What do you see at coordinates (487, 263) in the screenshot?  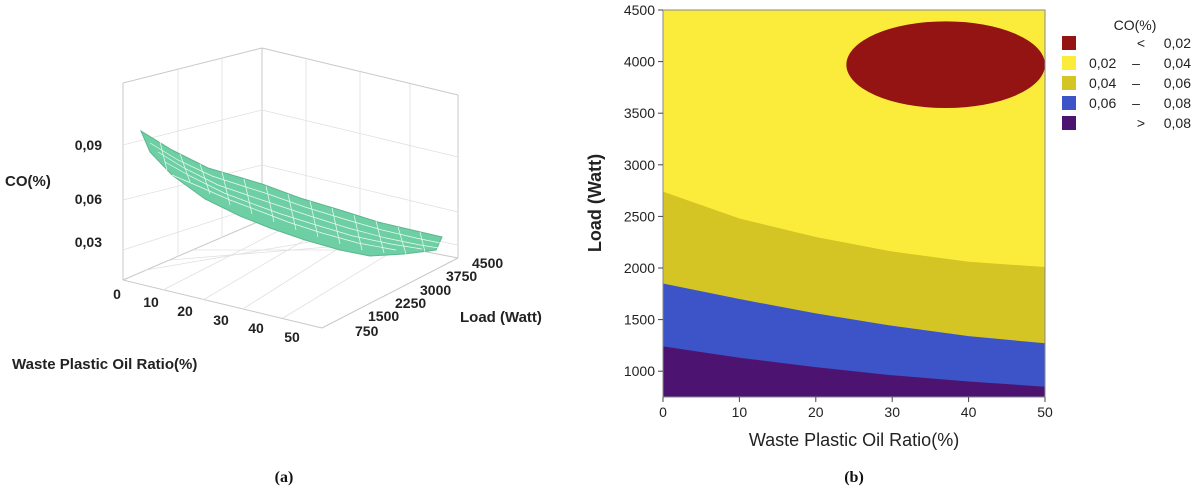 I see `y-tick: 4500` at bounding box center [487, 263].